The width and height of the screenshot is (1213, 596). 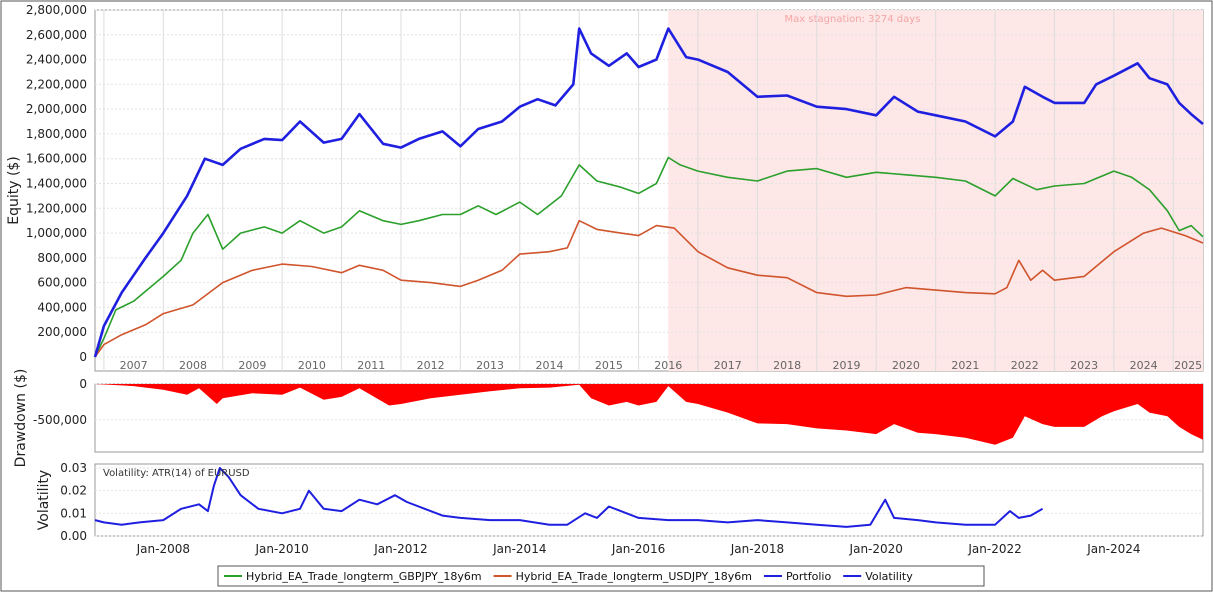 What do you see at coordinates (634, 576) in the screenshot?
I see `legend-entry-label: Hybrid_EA_Trade_longterm_USDJPY_18y6m` at bounding box center [634, 576].